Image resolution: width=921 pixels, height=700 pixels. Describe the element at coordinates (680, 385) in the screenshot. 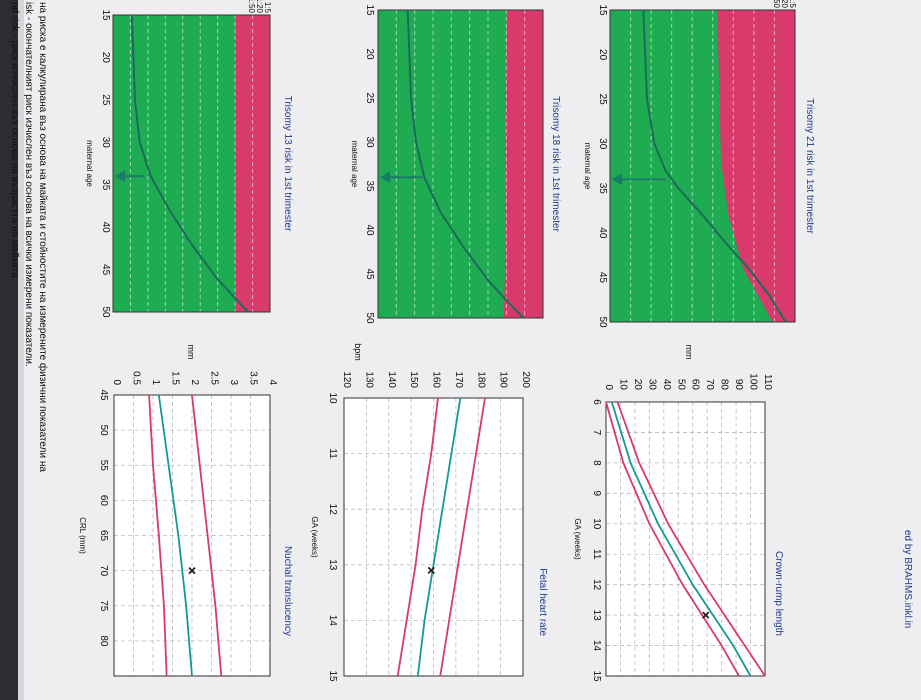

I see `y-tick-label: 50` at that location.